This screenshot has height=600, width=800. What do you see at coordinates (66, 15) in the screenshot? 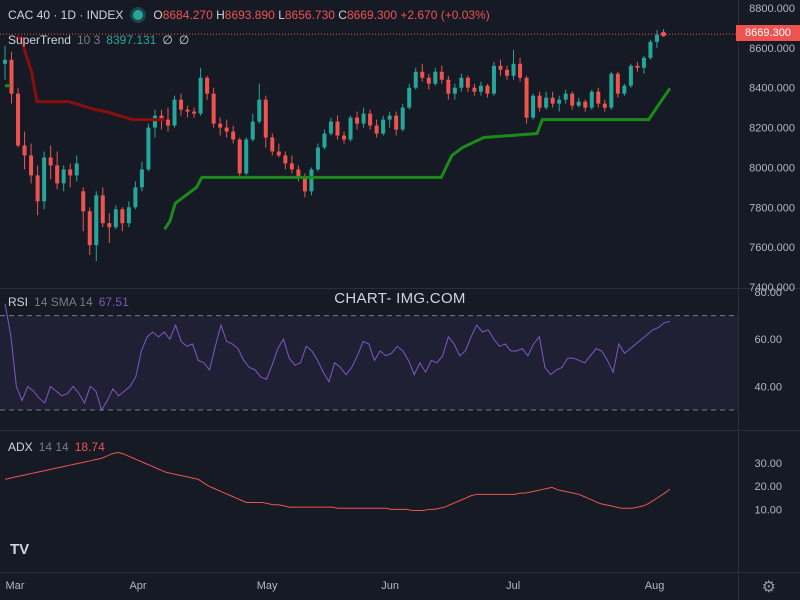
I see `symbol-title: CAC 40 · 1D · INDEX` at bounding box center [66, 15].